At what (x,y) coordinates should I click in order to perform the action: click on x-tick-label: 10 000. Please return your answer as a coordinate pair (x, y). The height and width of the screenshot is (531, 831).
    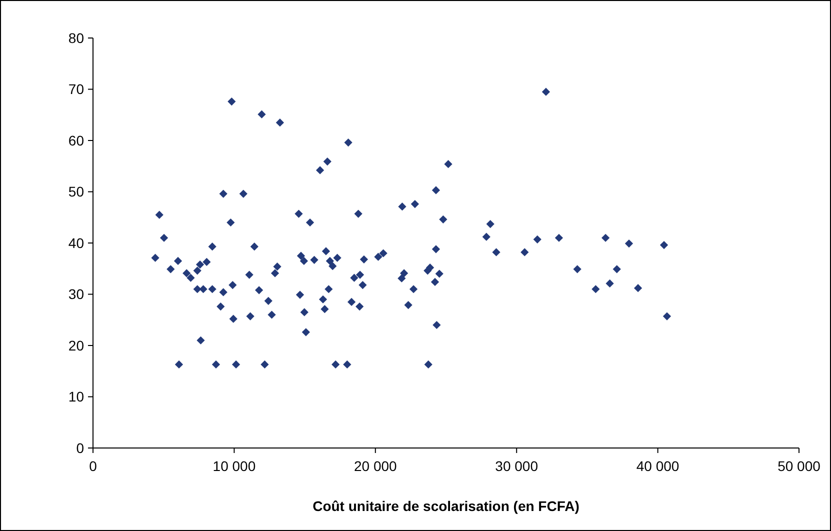
    Looking at the image, I should click on (234, 466).